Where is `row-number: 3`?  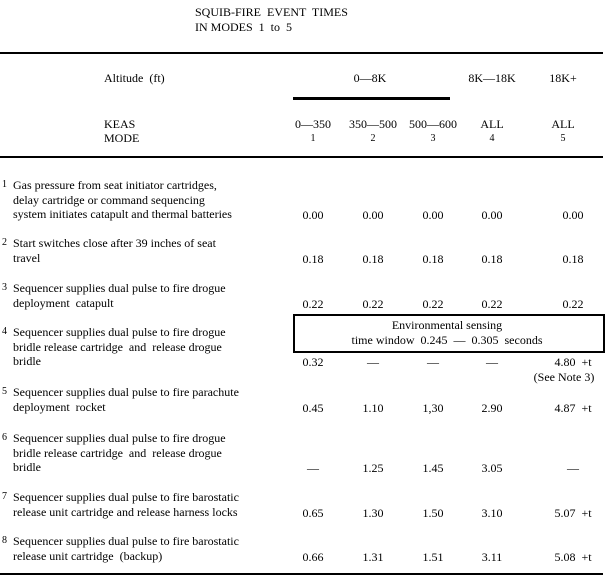
row-number: 3 is located at coordinates (4, 287).